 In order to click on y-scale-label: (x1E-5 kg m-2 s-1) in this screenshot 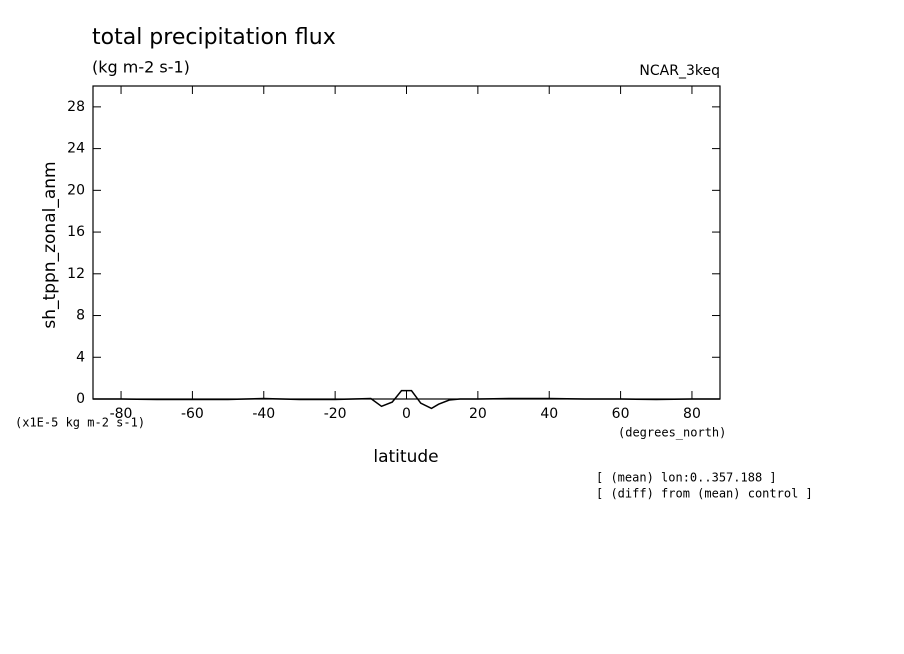, I will do `click(80, 423)`.